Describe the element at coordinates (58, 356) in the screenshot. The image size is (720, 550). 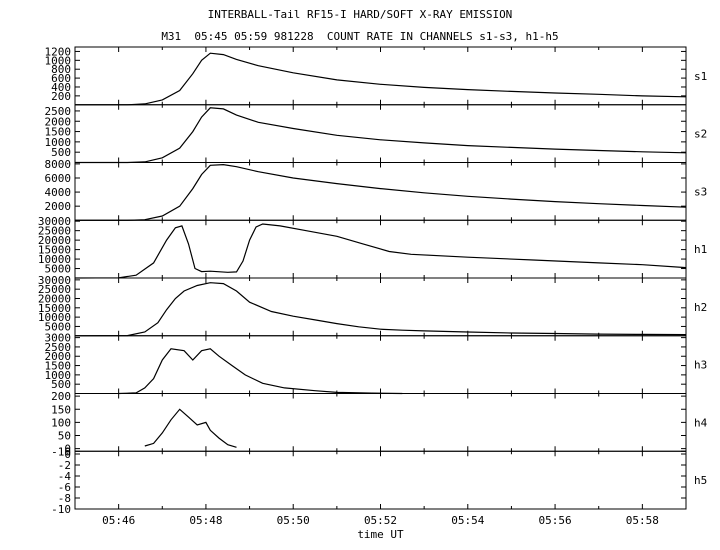
I see `y-tick-label-h3: 2000` at that location.